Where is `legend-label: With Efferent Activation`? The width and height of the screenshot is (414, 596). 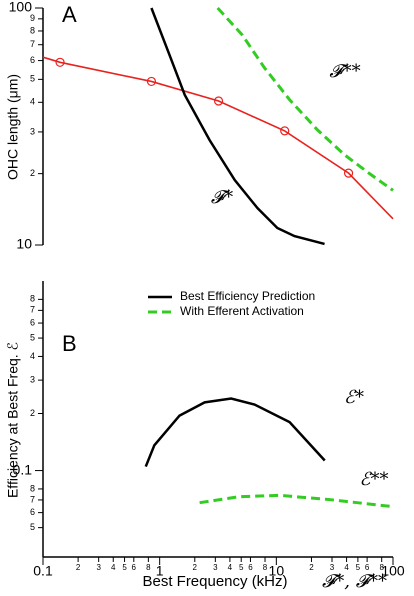 legend-label: With Efferent Activation is located at coordinates (242, 311).